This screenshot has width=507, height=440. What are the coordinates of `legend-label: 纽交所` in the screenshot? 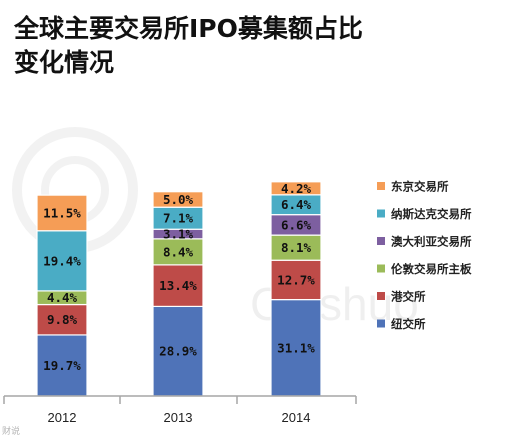 It's located at (408, 324).